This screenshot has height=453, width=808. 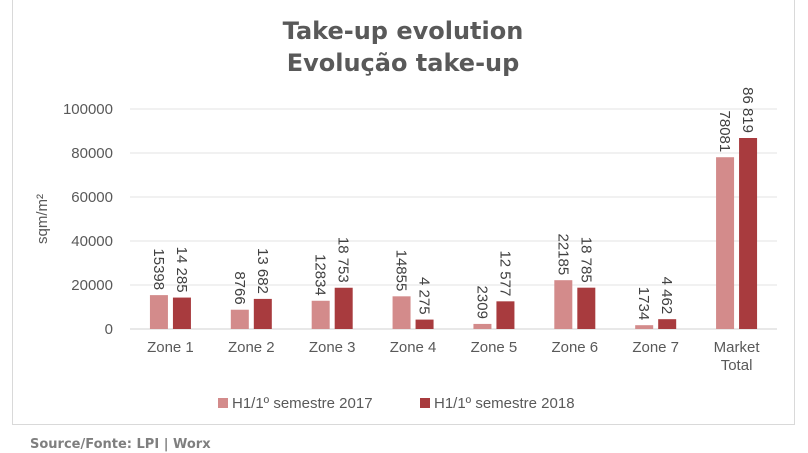 I want to click on data-label: 4 462, so click(x=666, y=296).